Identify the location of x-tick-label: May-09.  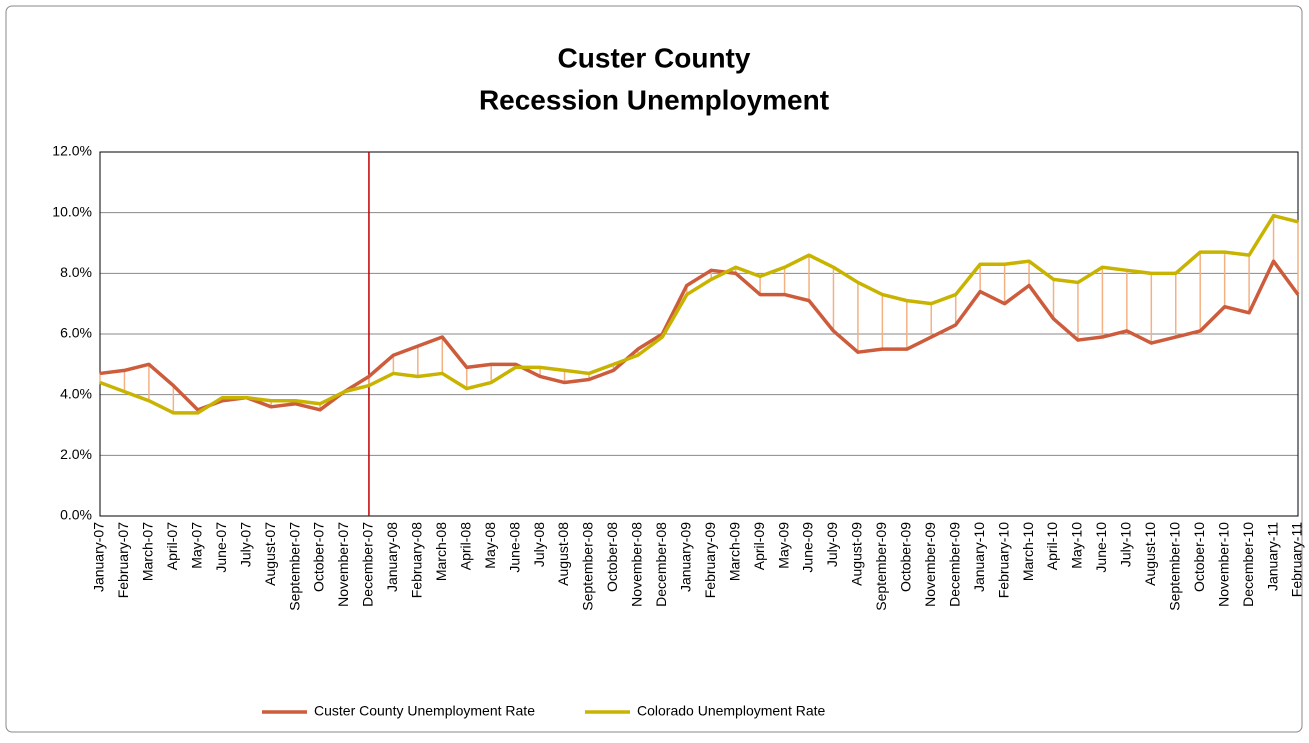
(783, 545).